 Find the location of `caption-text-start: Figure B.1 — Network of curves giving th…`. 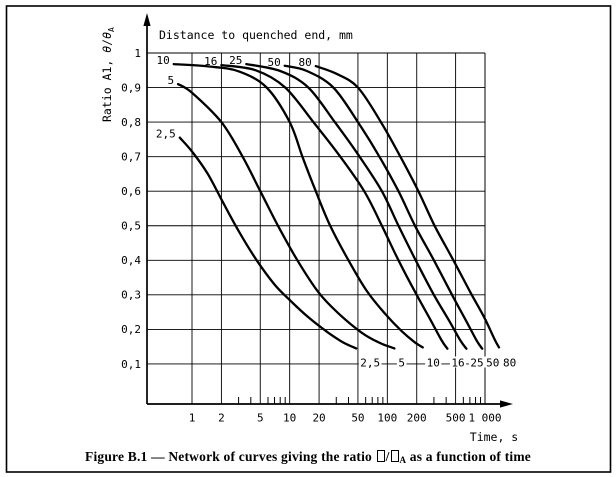

caption-text-start: Figure B.1 — Network of curves giving th… is located at coordinates (230, 456).